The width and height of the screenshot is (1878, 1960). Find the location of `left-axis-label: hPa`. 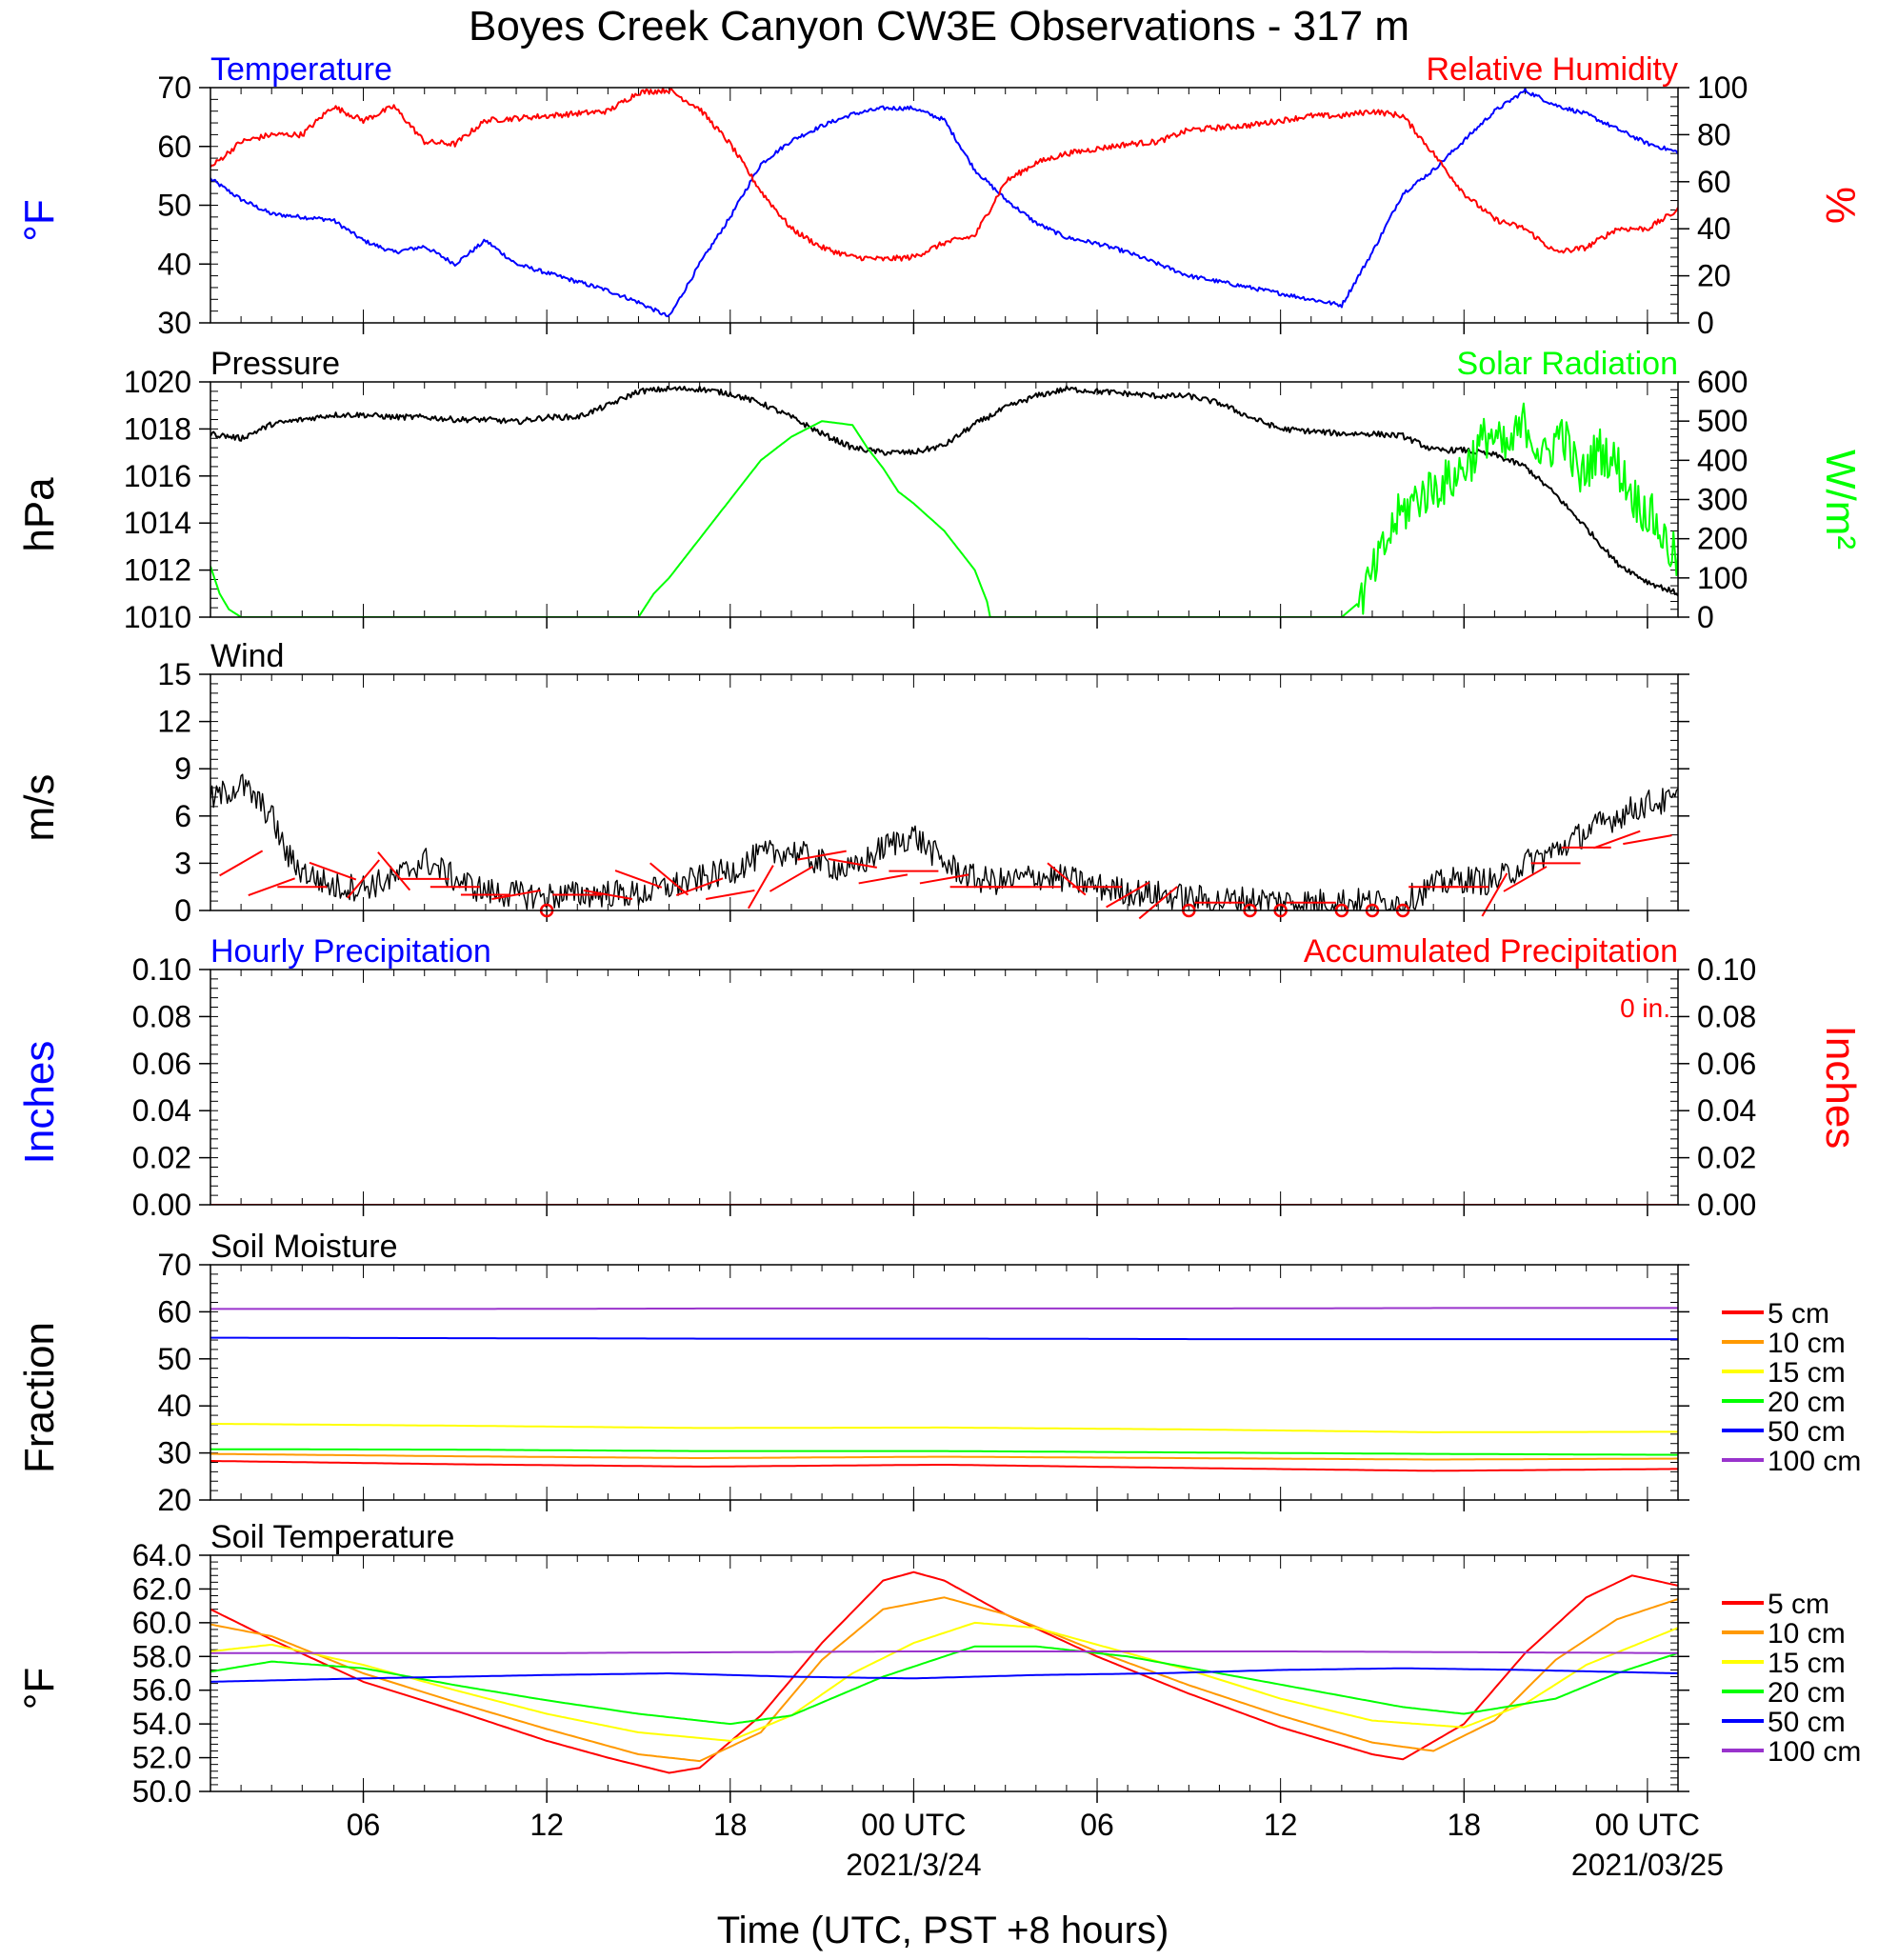

left-axis-label: hPa is located at coordinates (39, 514).